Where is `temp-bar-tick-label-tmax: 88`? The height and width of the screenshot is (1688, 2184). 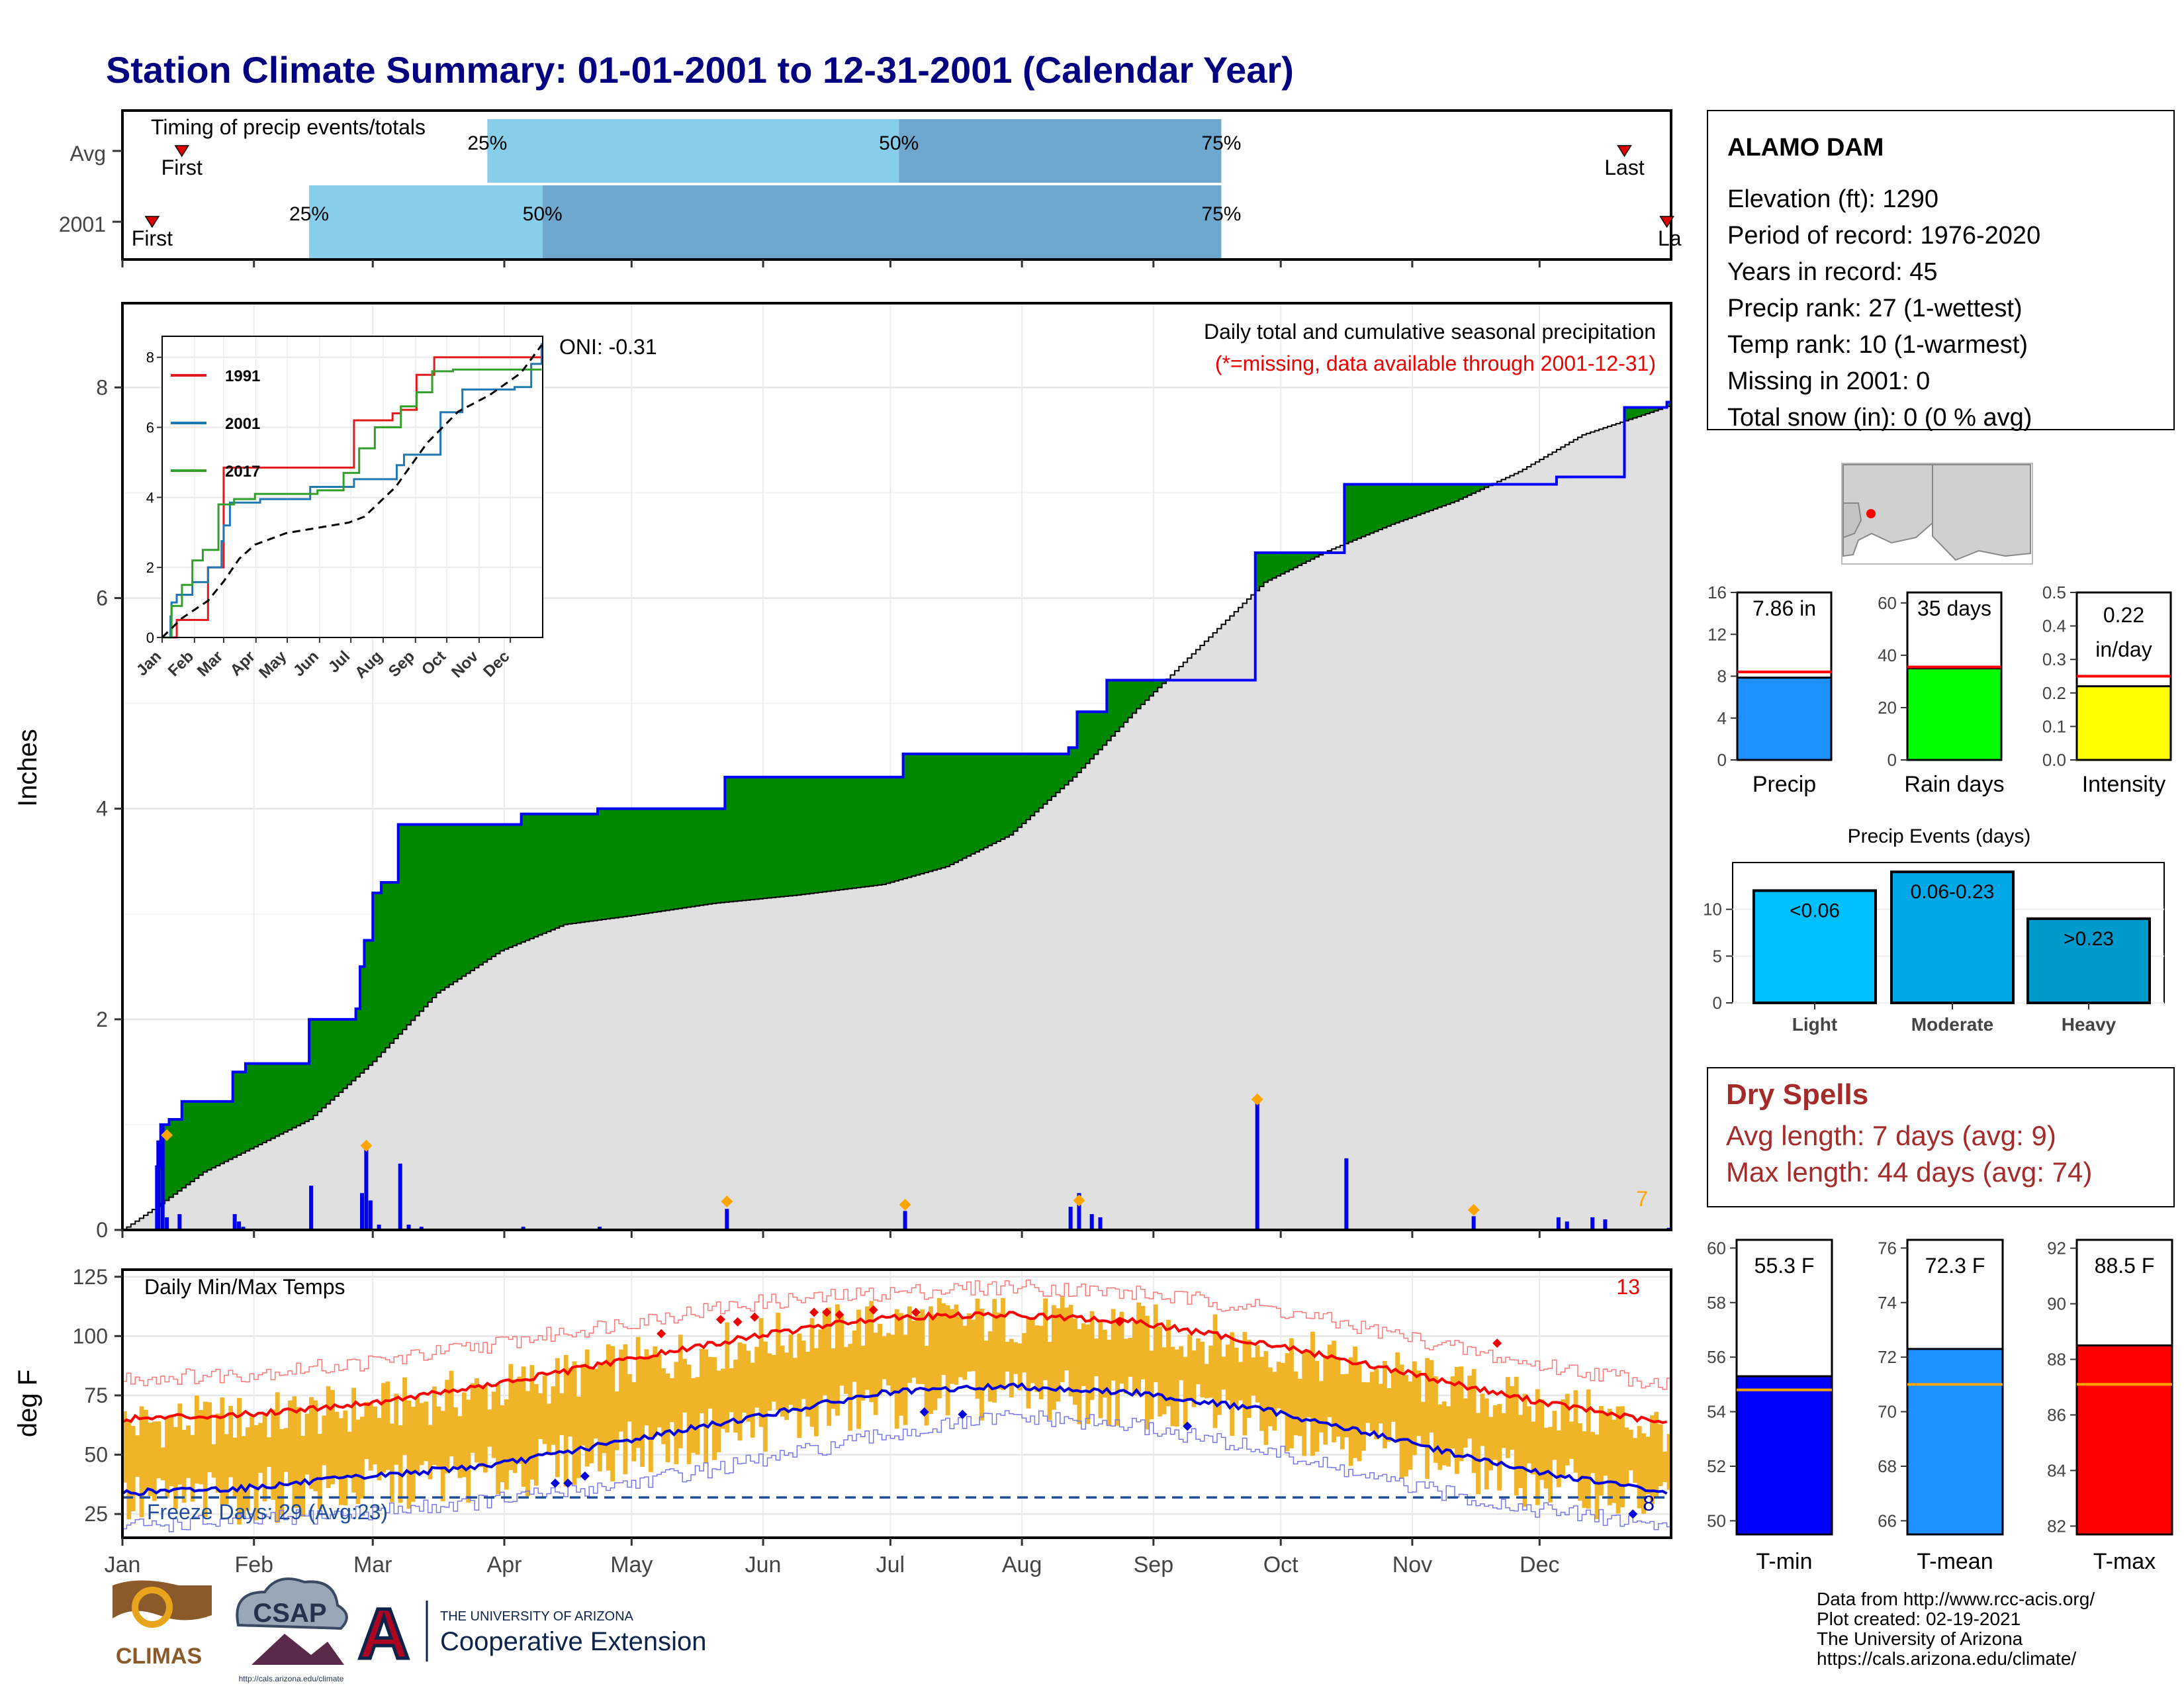
temp-bar-tick-label-tmax: 88 is located at coordinates (2056, 1360).